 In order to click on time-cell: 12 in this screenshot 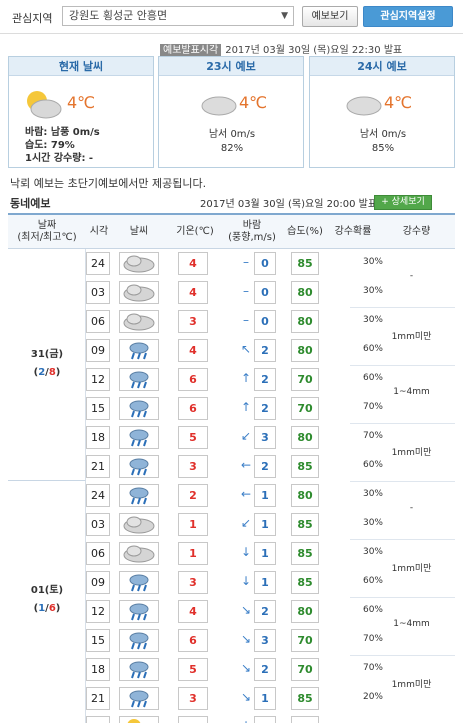, I will do `click(98, 379)`.